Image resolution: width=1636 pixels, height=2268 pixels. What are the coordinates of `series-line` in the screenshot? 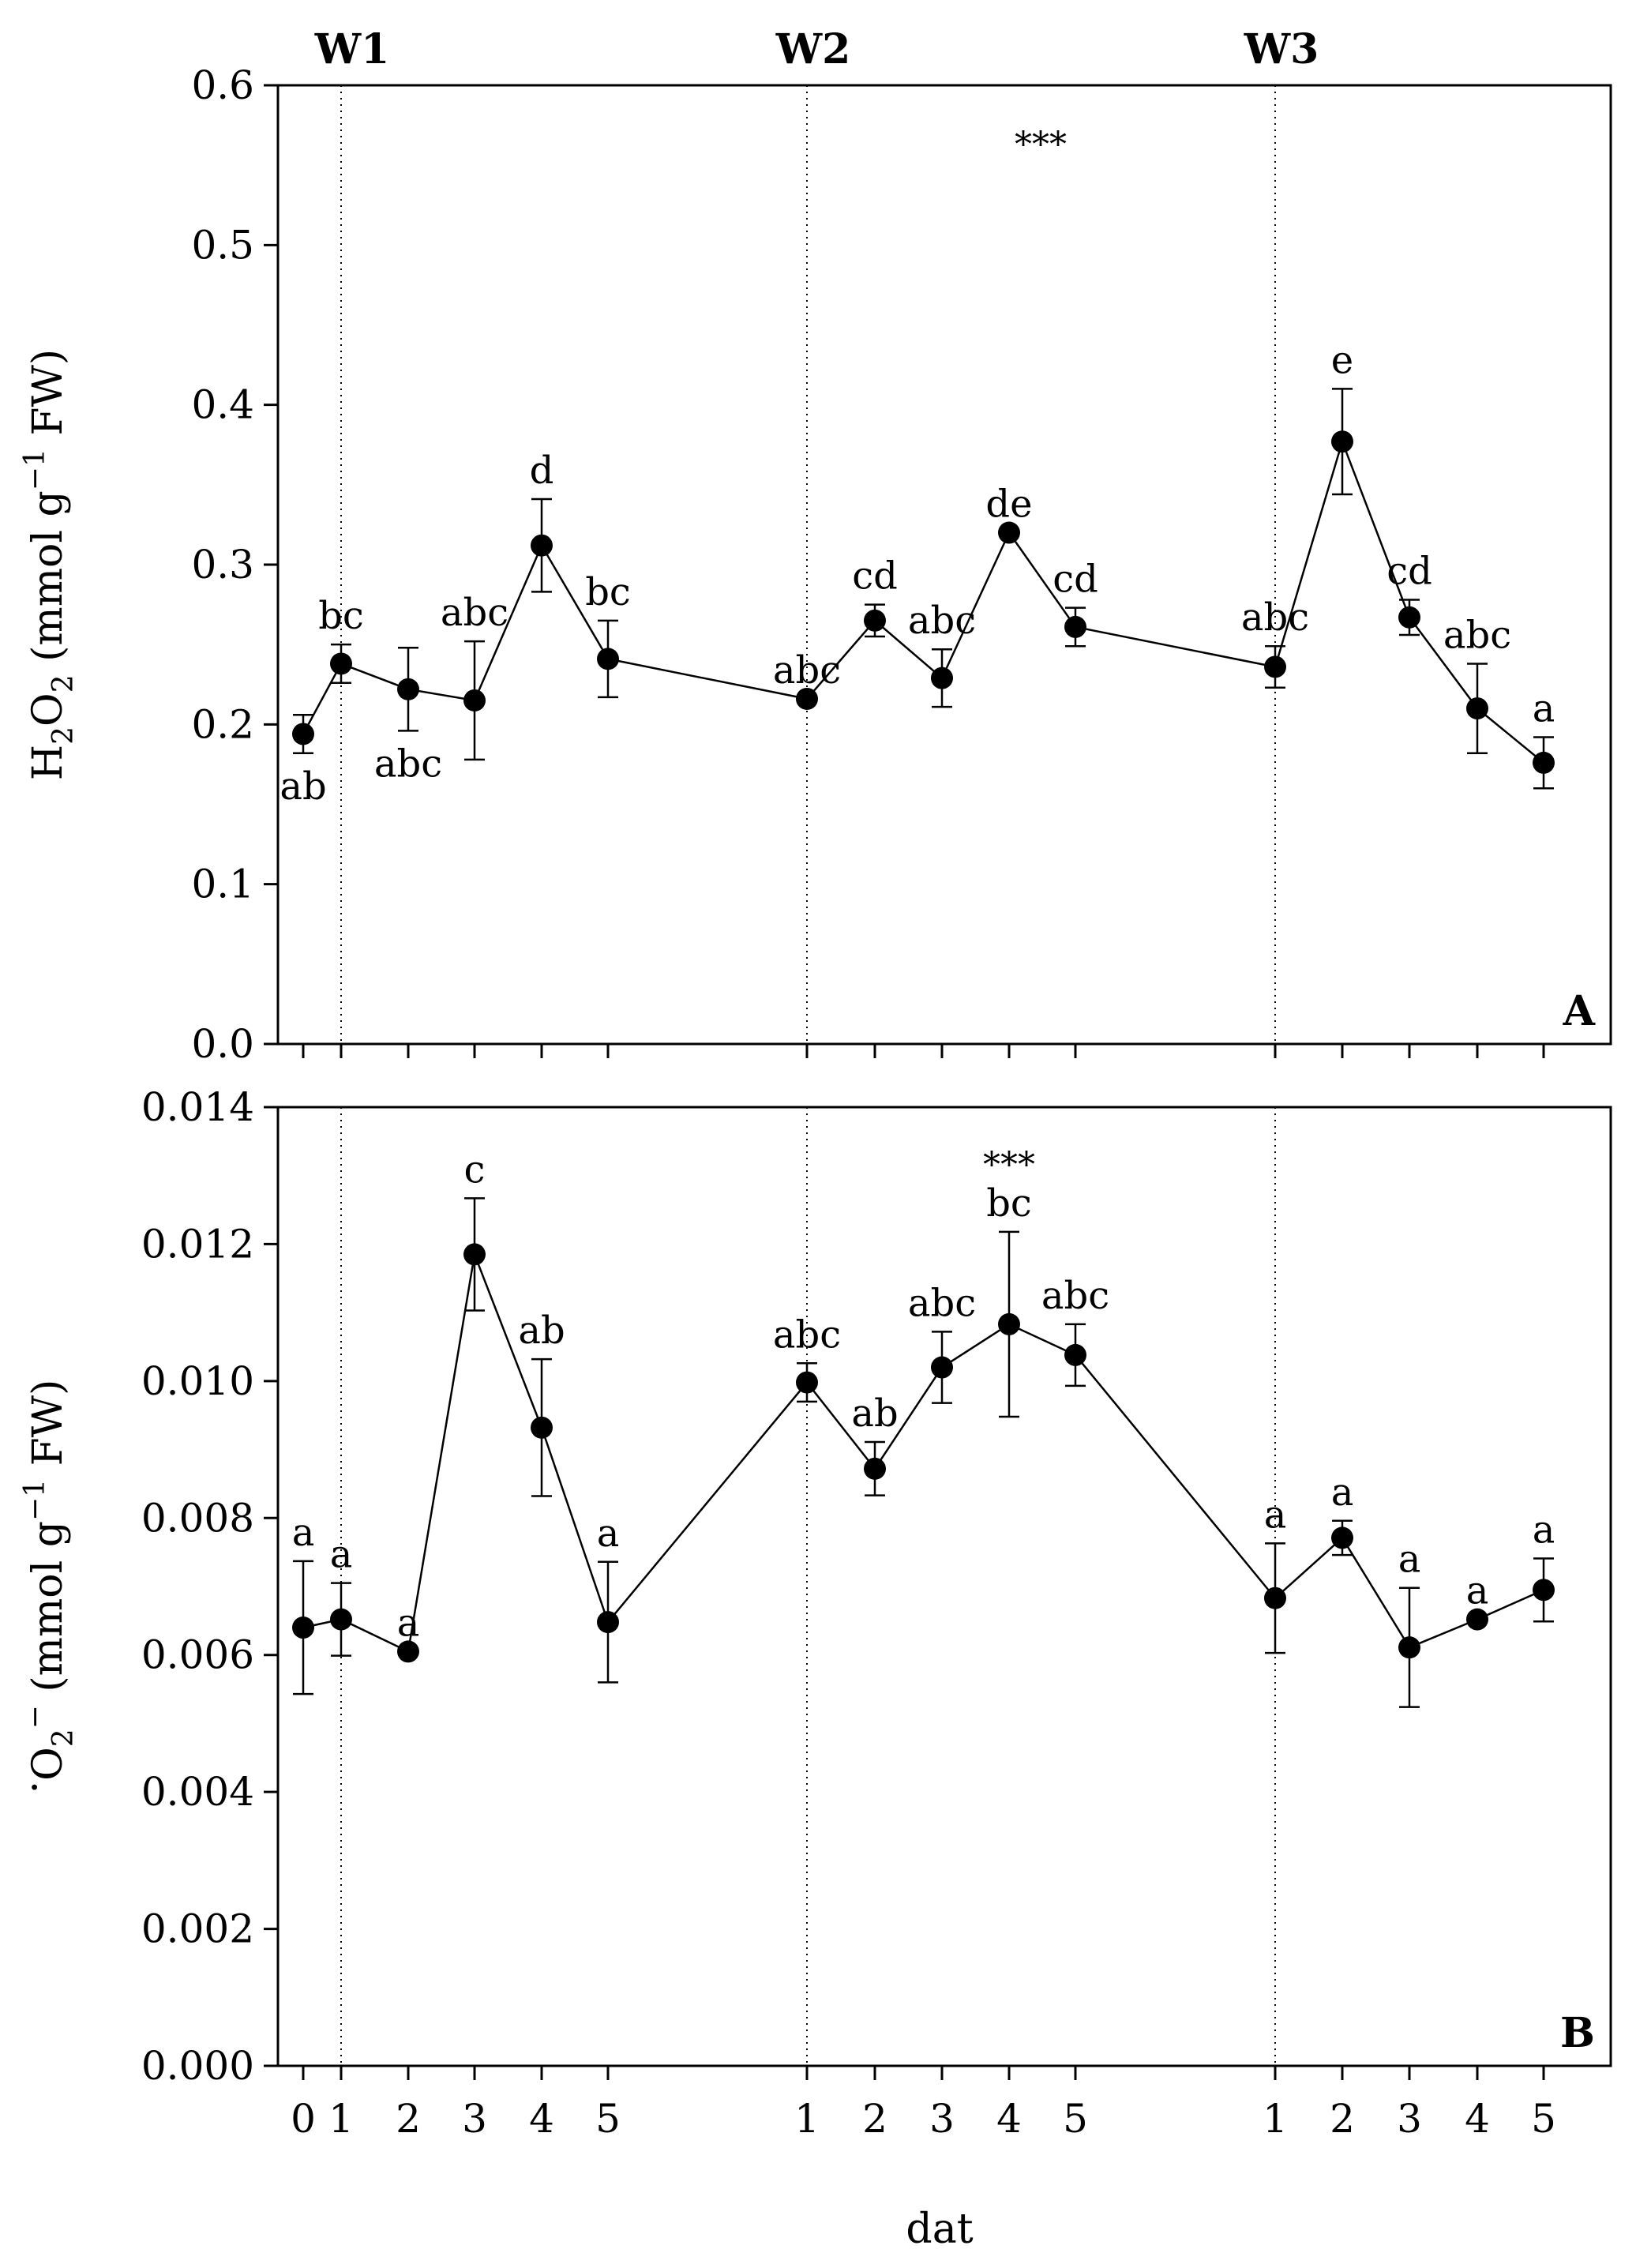 It's located at (923, 1452).